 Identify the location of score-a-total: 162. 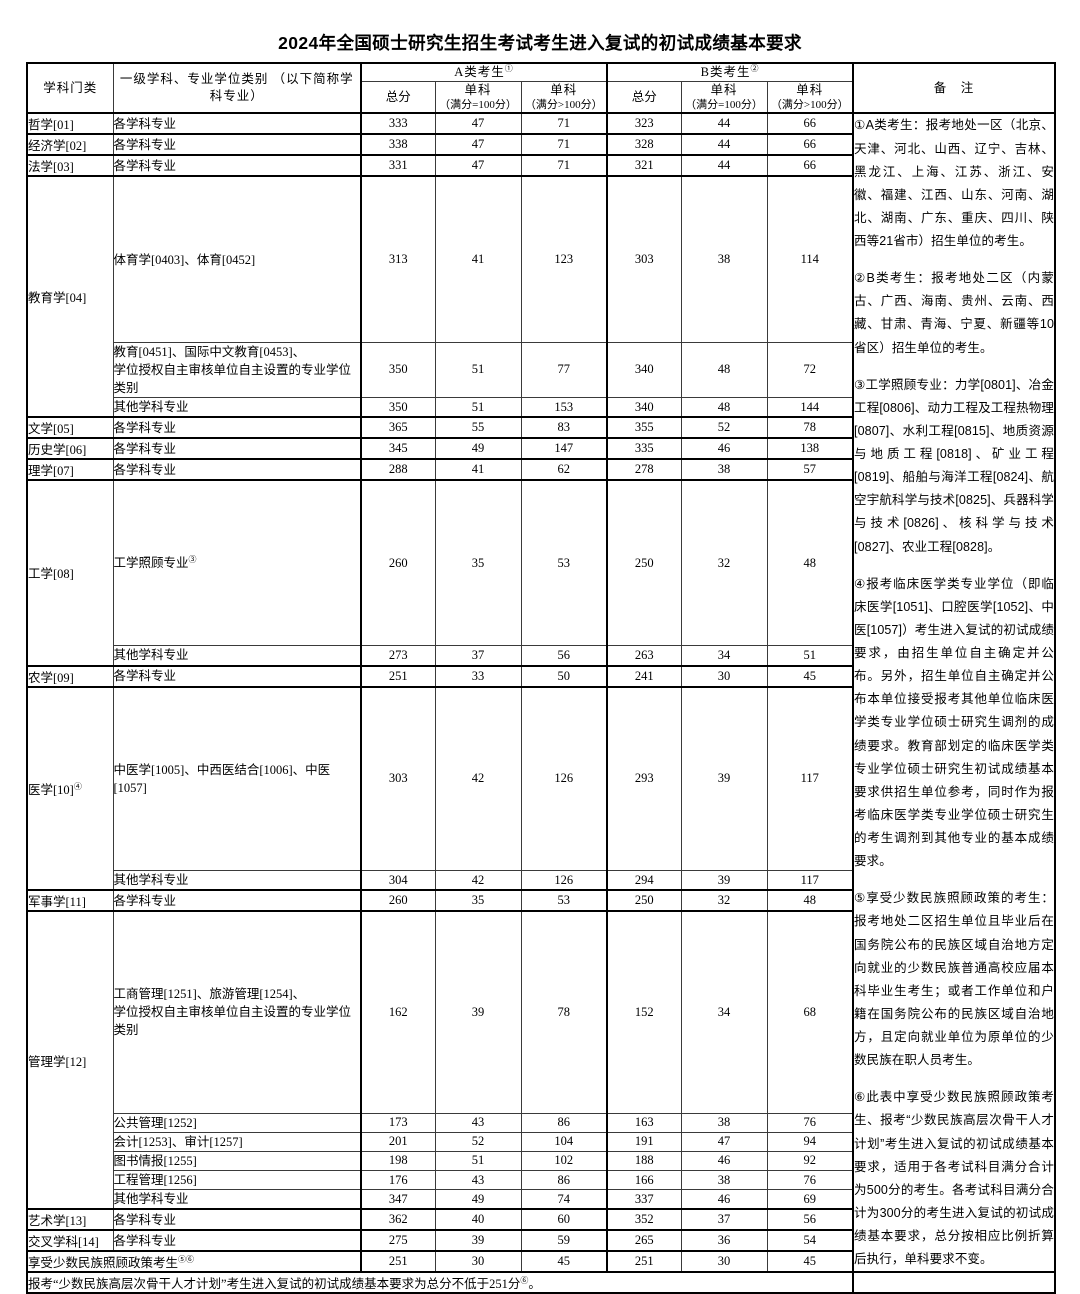
(398, 1012).